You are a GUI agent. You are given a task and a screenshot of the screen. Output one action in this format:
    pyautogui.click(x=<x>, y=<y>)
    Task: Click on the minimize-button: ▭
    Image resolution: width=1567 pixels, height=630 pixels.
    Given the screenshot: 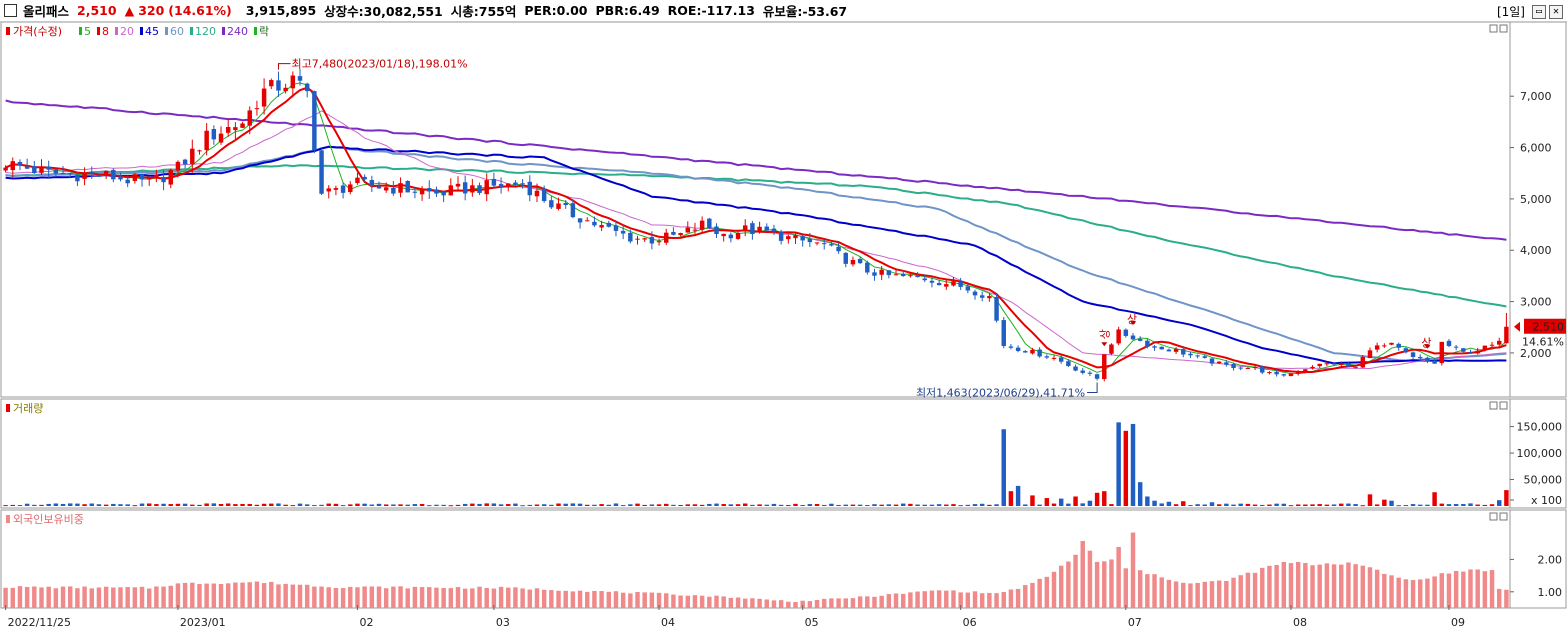 What is the action you would take?
    pyautogui.click(x=1539, y=11)
    